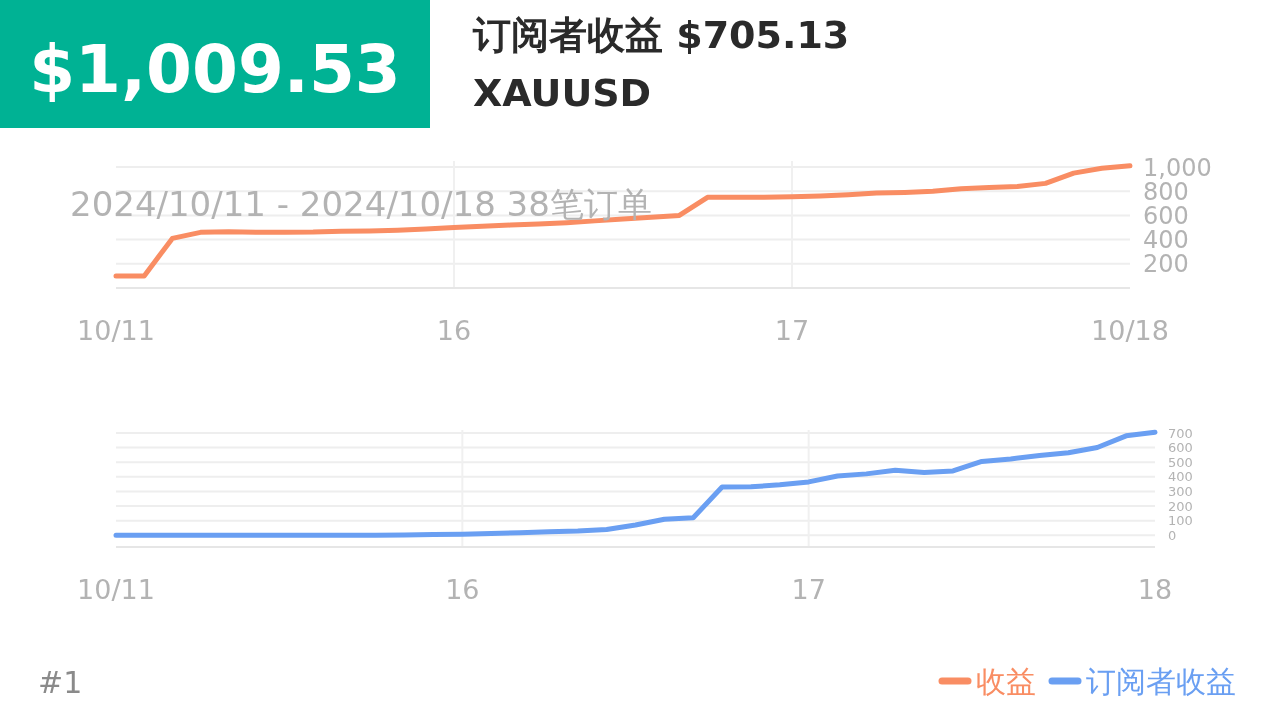 The height and width of the screenshot is (719, 1266). Describe the element at coordinates (661, 35) in the screenshot. I see `chart-title: 订阅者收益 $705.13` at that location.